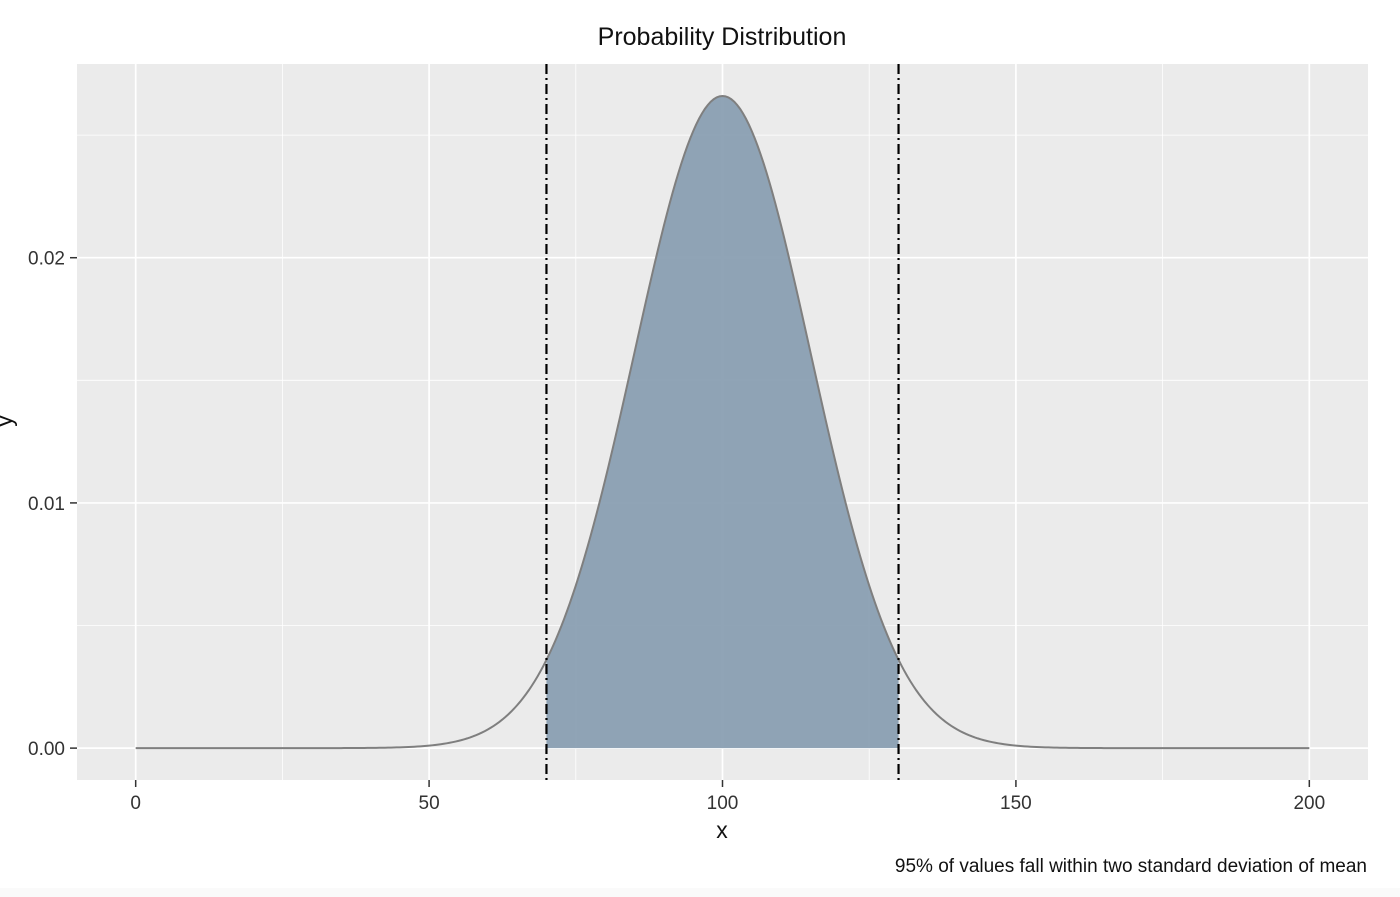 The height and width of the screenshot is (897, 1400). I want to click on x-tick-label: 150, so click(1016, 803).